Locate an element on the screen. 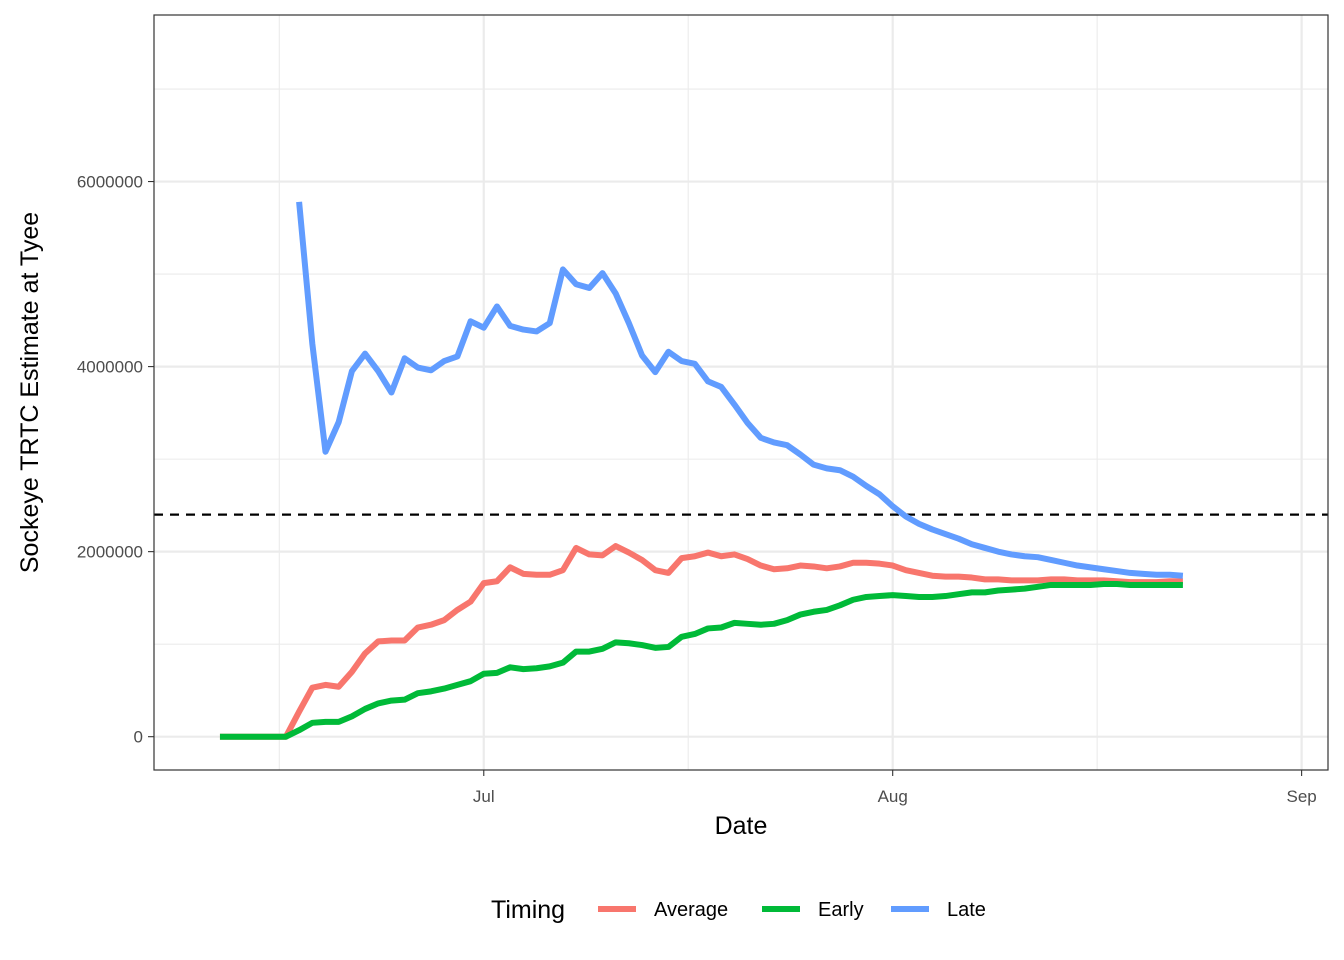 The width and height of the screenshot is (1344, 960). y-axis: 0 2000000 4000000 6000000 is located at coordinates (115, 460).